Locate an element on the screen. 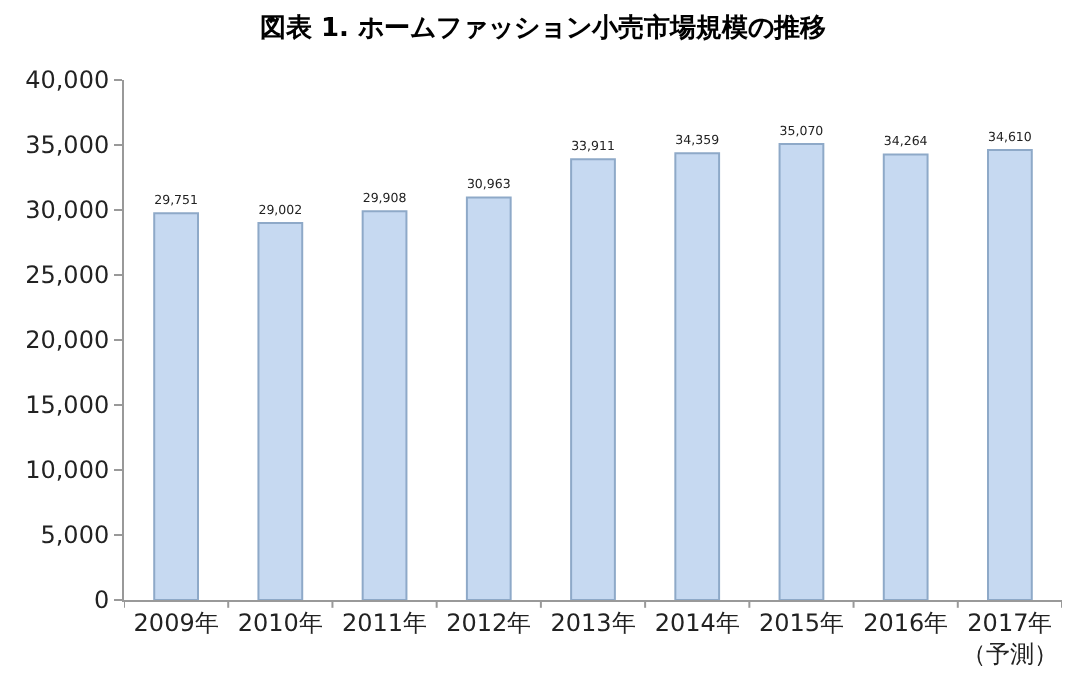 The image size is (1086, 700). x-tick-label: 2013年 is located at coordinates (593, 622).